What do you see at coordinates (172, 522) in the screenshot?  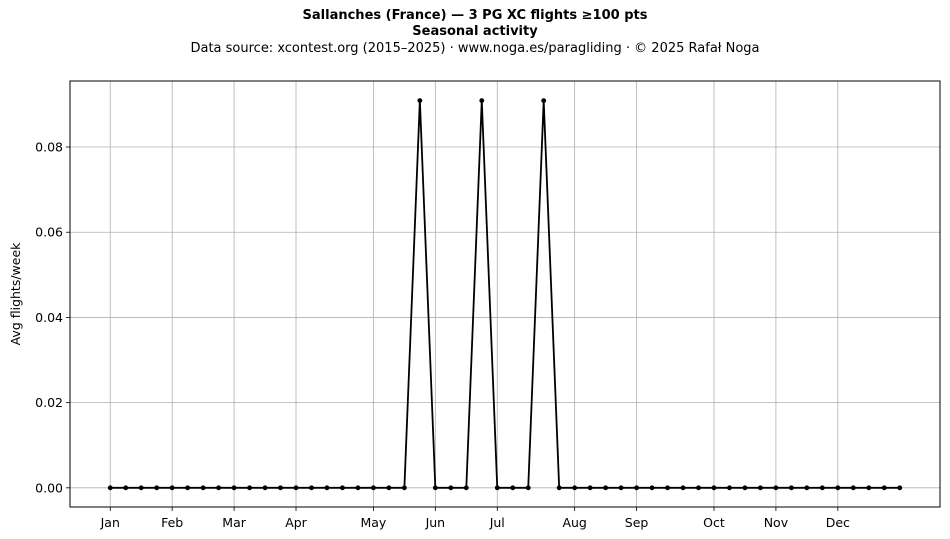 I see `x-tick-label: Feb` at bounding box center [172, 522].